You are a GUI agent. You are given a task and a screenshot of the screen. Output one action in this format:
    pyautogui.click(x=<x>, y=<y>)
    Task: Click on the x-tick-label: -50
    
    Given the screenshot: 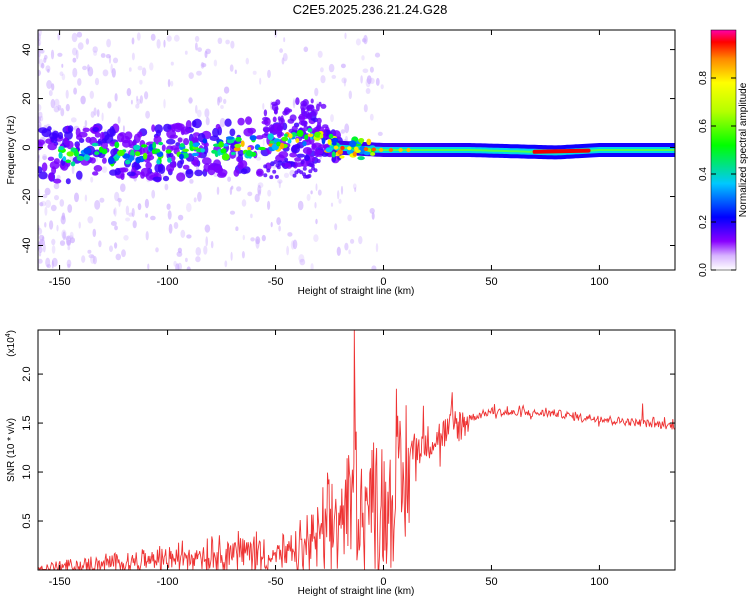 What is the action you would take?
    pyautogui.click(x=276, y=582)
    